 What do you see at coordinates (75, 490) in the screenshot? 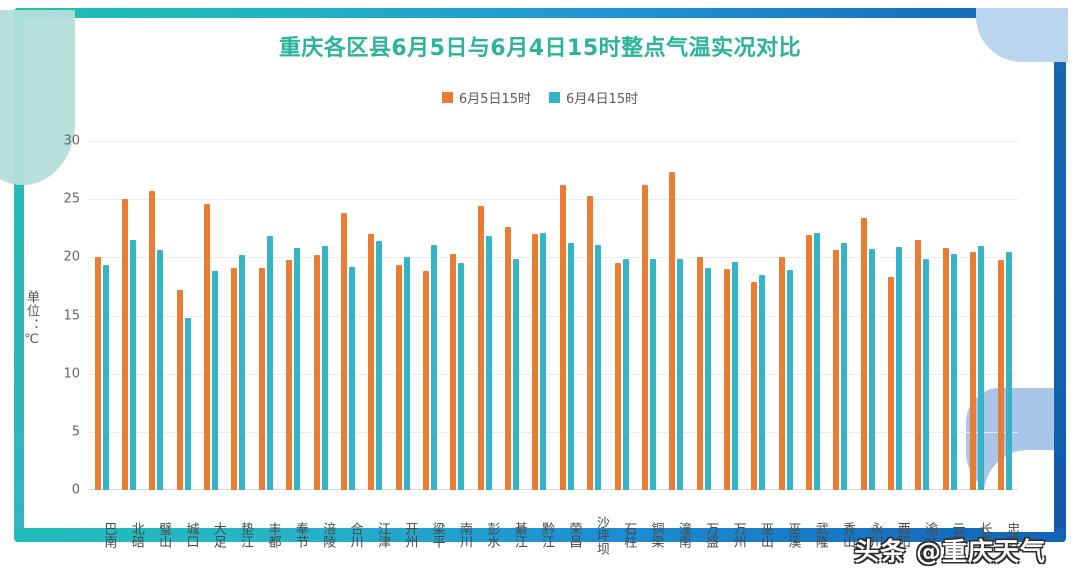
I see `y-axis-tick-label: 0` at bounding box center [75, 490].